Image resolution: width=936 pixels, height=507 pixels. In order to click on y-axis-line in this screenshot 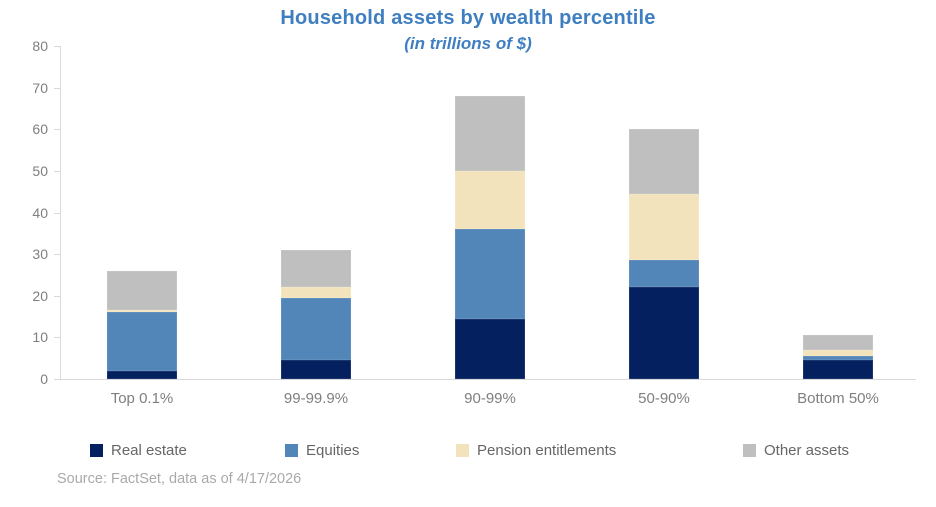, I will do `click(60, 212)`.